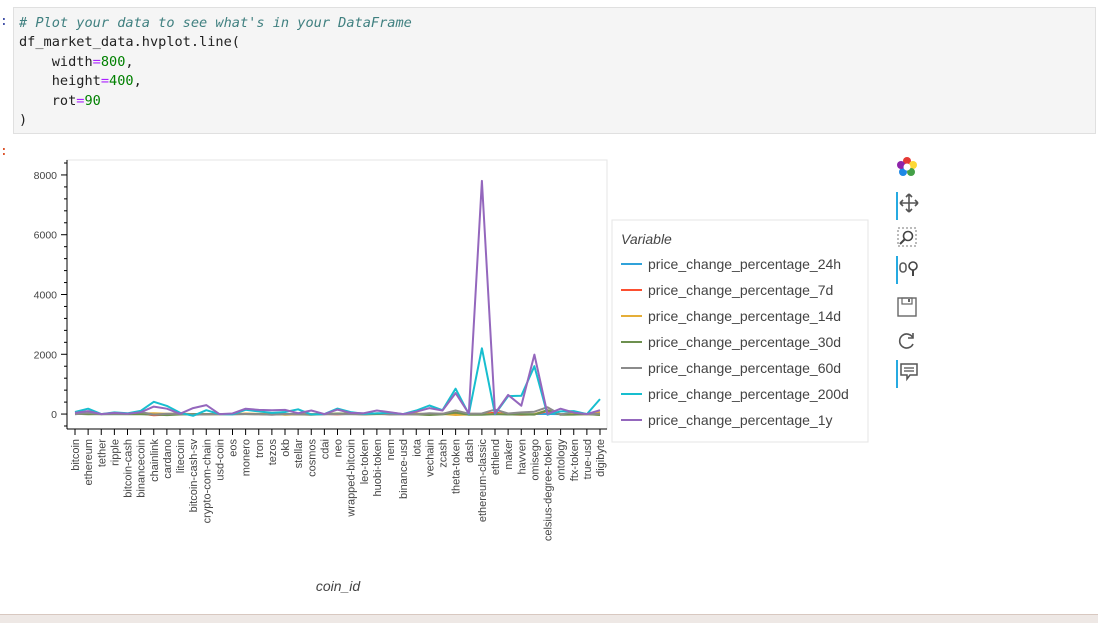 The height and width of the screenshot is (623, 1098). I want to click on save-tool, so click(907, 307).